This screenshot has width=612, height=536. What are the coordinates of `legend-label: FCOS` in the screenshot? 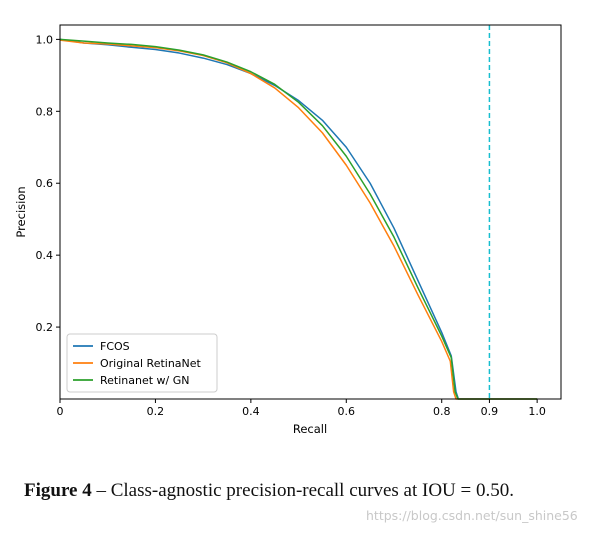 It's located at (115, 346).